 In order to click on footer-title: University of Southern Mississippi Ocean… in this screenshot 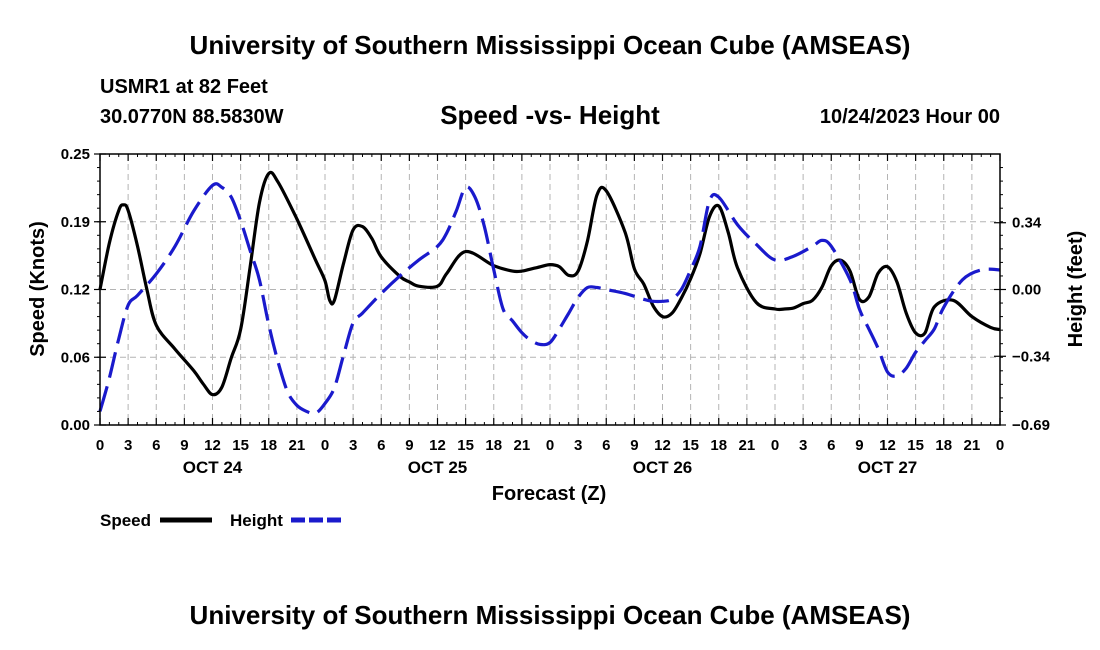, I will do `click(550, 615)`.